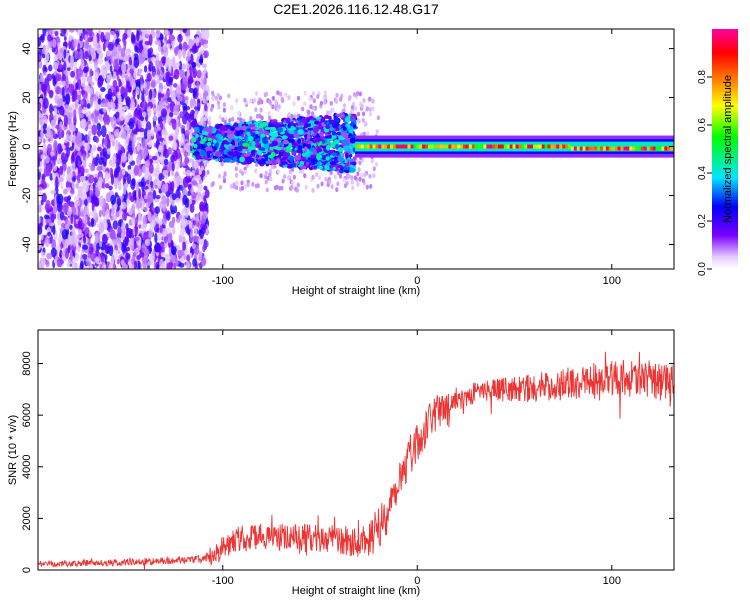 This screenshot has height=600, width=750. Describe the element at coordinates (702, 269) in the screenshot. I see `colorbar-tick-label: 0.0` at that location.